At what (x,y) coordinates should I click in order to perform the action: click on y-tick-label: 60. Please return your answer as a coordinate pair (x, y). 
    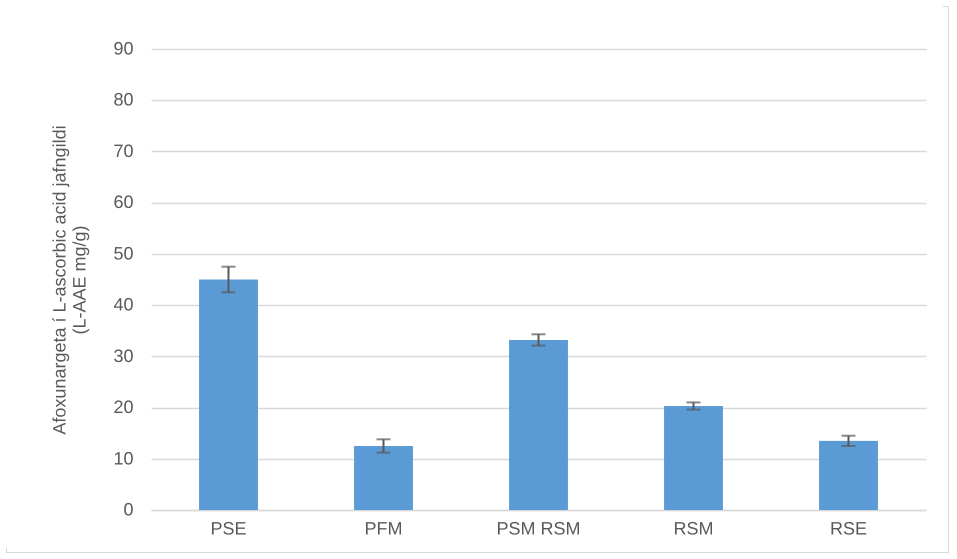
    Looking at the image, I should click on (123, 202).